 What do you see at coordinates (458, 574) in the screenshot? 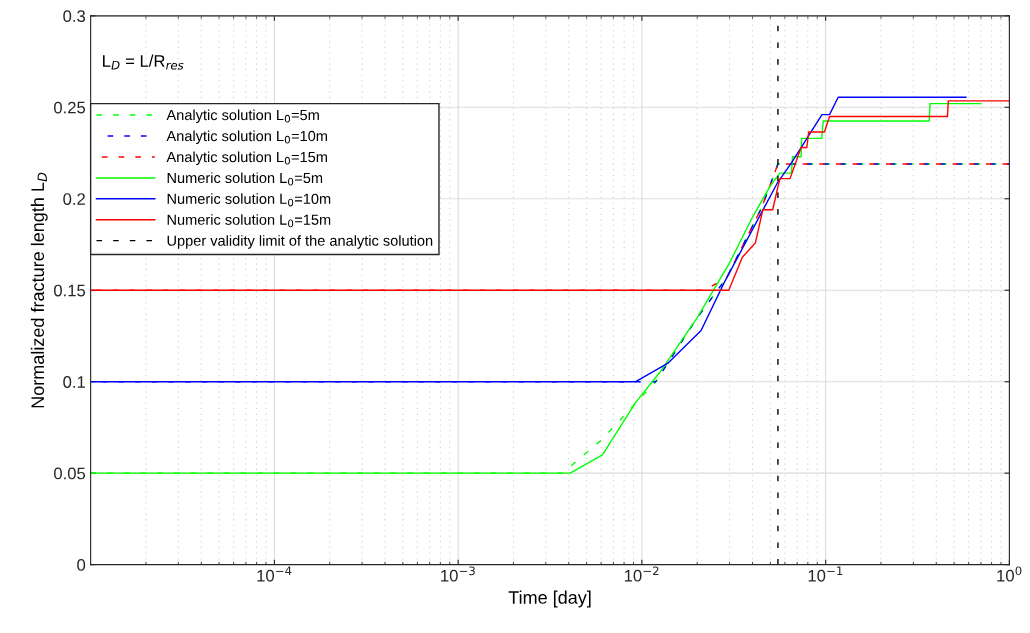
I see `x-tick-label: 10$^{−3}$` at bounding box center [458, 574].